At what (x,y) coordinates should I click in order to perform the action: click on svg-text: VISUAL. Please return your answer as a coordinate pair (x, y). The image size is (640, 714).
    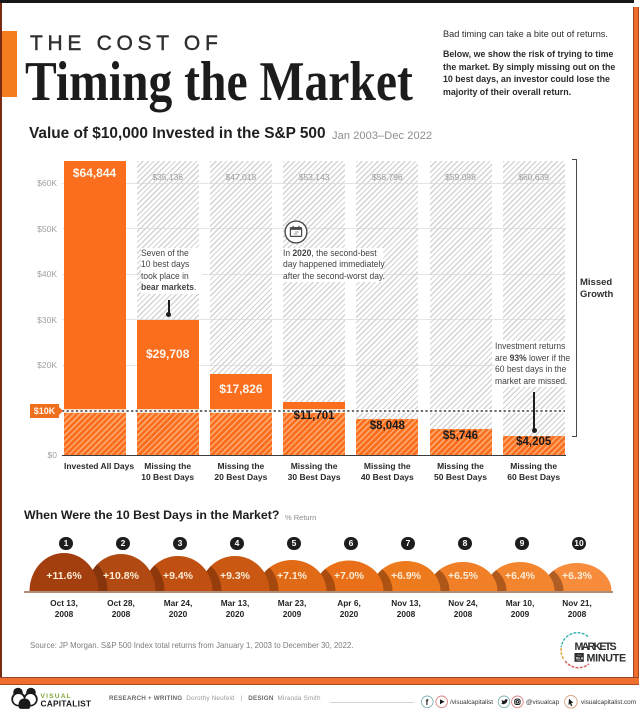
    Looking at the image, I should click on (56, 696).